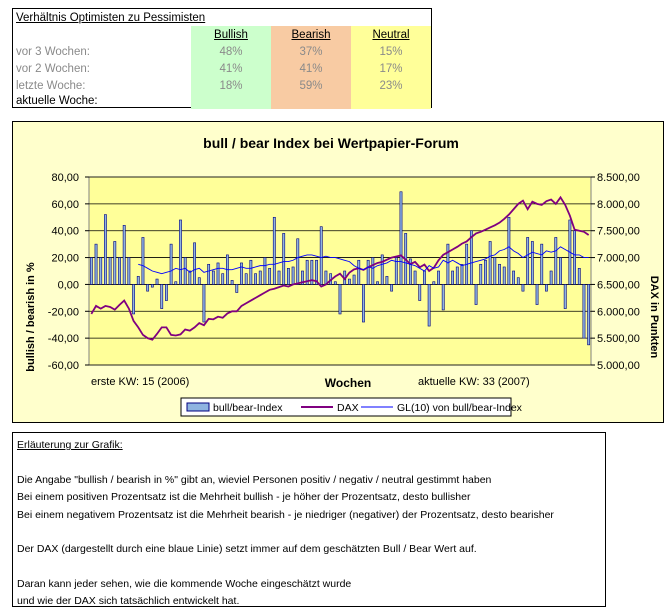  Describe the element at coordinates (102, 35) in the screenshot. I see `header-spacer` at that location.